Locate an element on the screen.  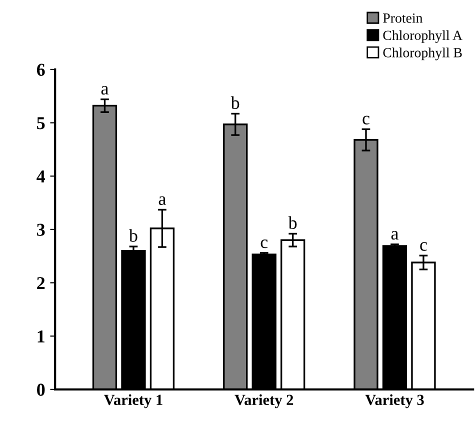
y-tick-label: 6 is located at coordinates (40, 70).